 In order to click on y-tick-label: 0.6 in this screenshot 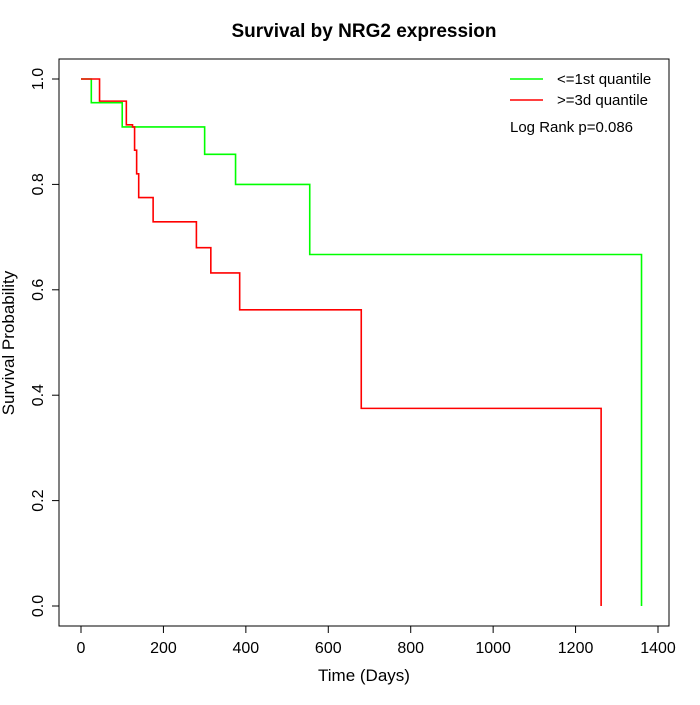, I will do `click(38, 290)`.